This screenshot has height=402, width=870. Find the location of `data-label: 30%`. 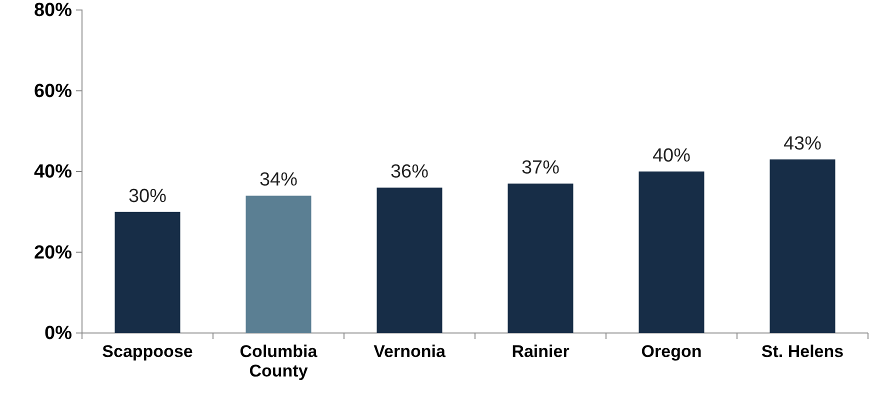

data-label: 30% is located at coordinates (147, 196).